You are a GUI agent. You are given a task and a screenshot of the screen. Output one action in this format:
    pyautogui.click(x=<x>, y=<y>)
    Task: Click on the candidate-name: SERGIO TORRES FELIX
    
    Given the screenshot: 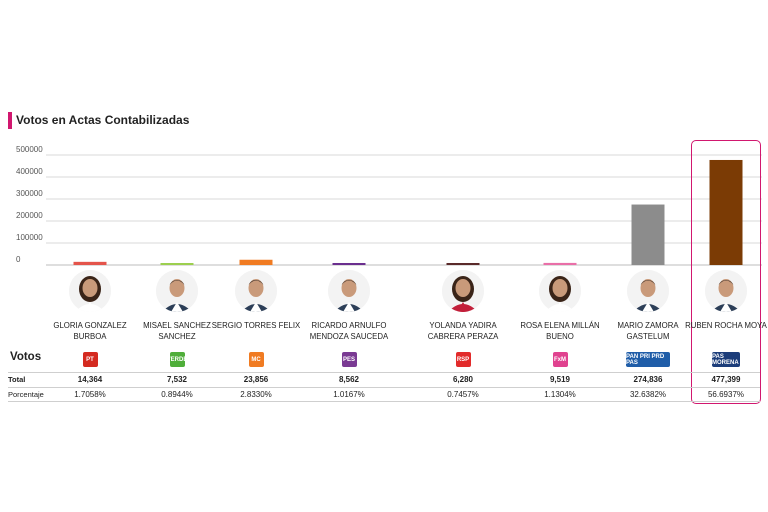 What is the action you would take?
    pyautogui.click(x=256, y=325)
    